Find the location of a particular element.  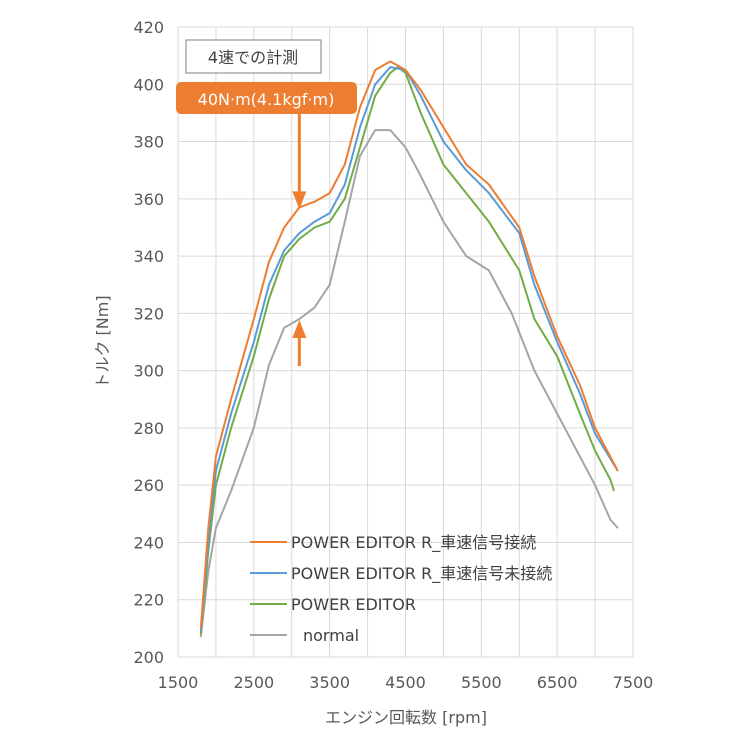

note-box: 4速での計測 is located at coordinates (253, 56).